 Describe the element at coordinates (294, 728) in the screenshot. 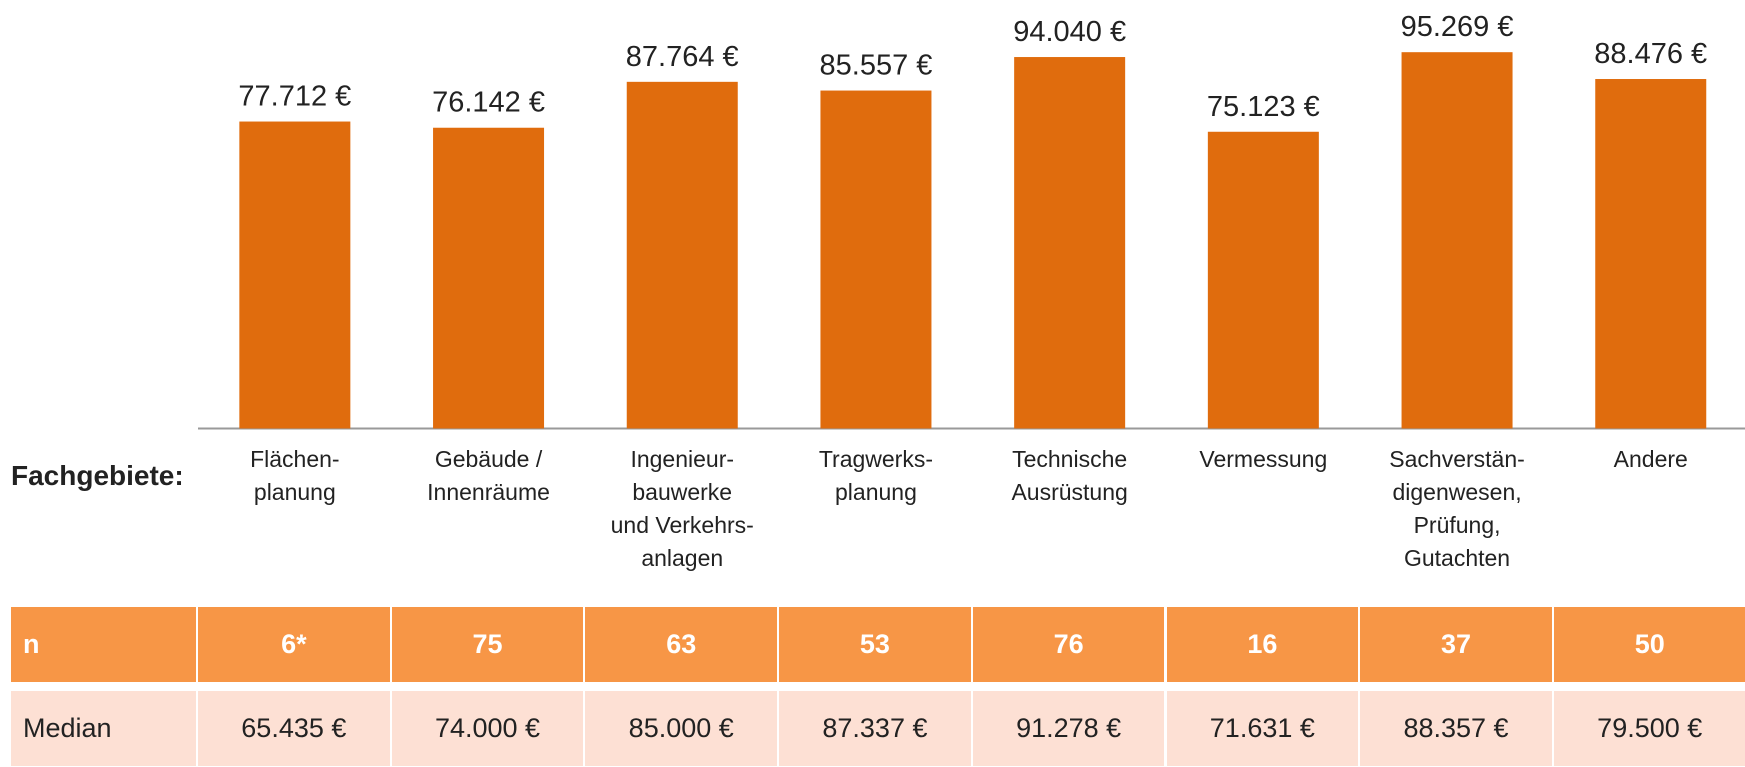

I see `table-cell: 65.435 €` at that location.